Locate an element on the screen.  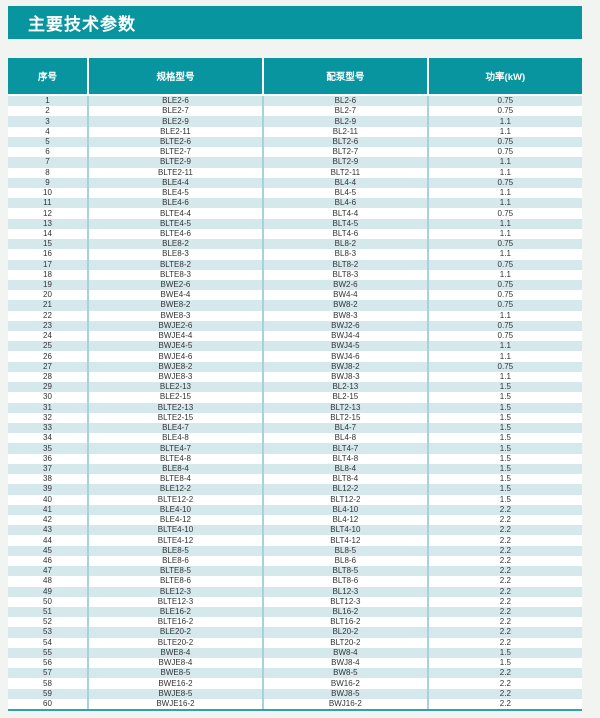
cell-serial: 57 is located at coordinates (48, 673).